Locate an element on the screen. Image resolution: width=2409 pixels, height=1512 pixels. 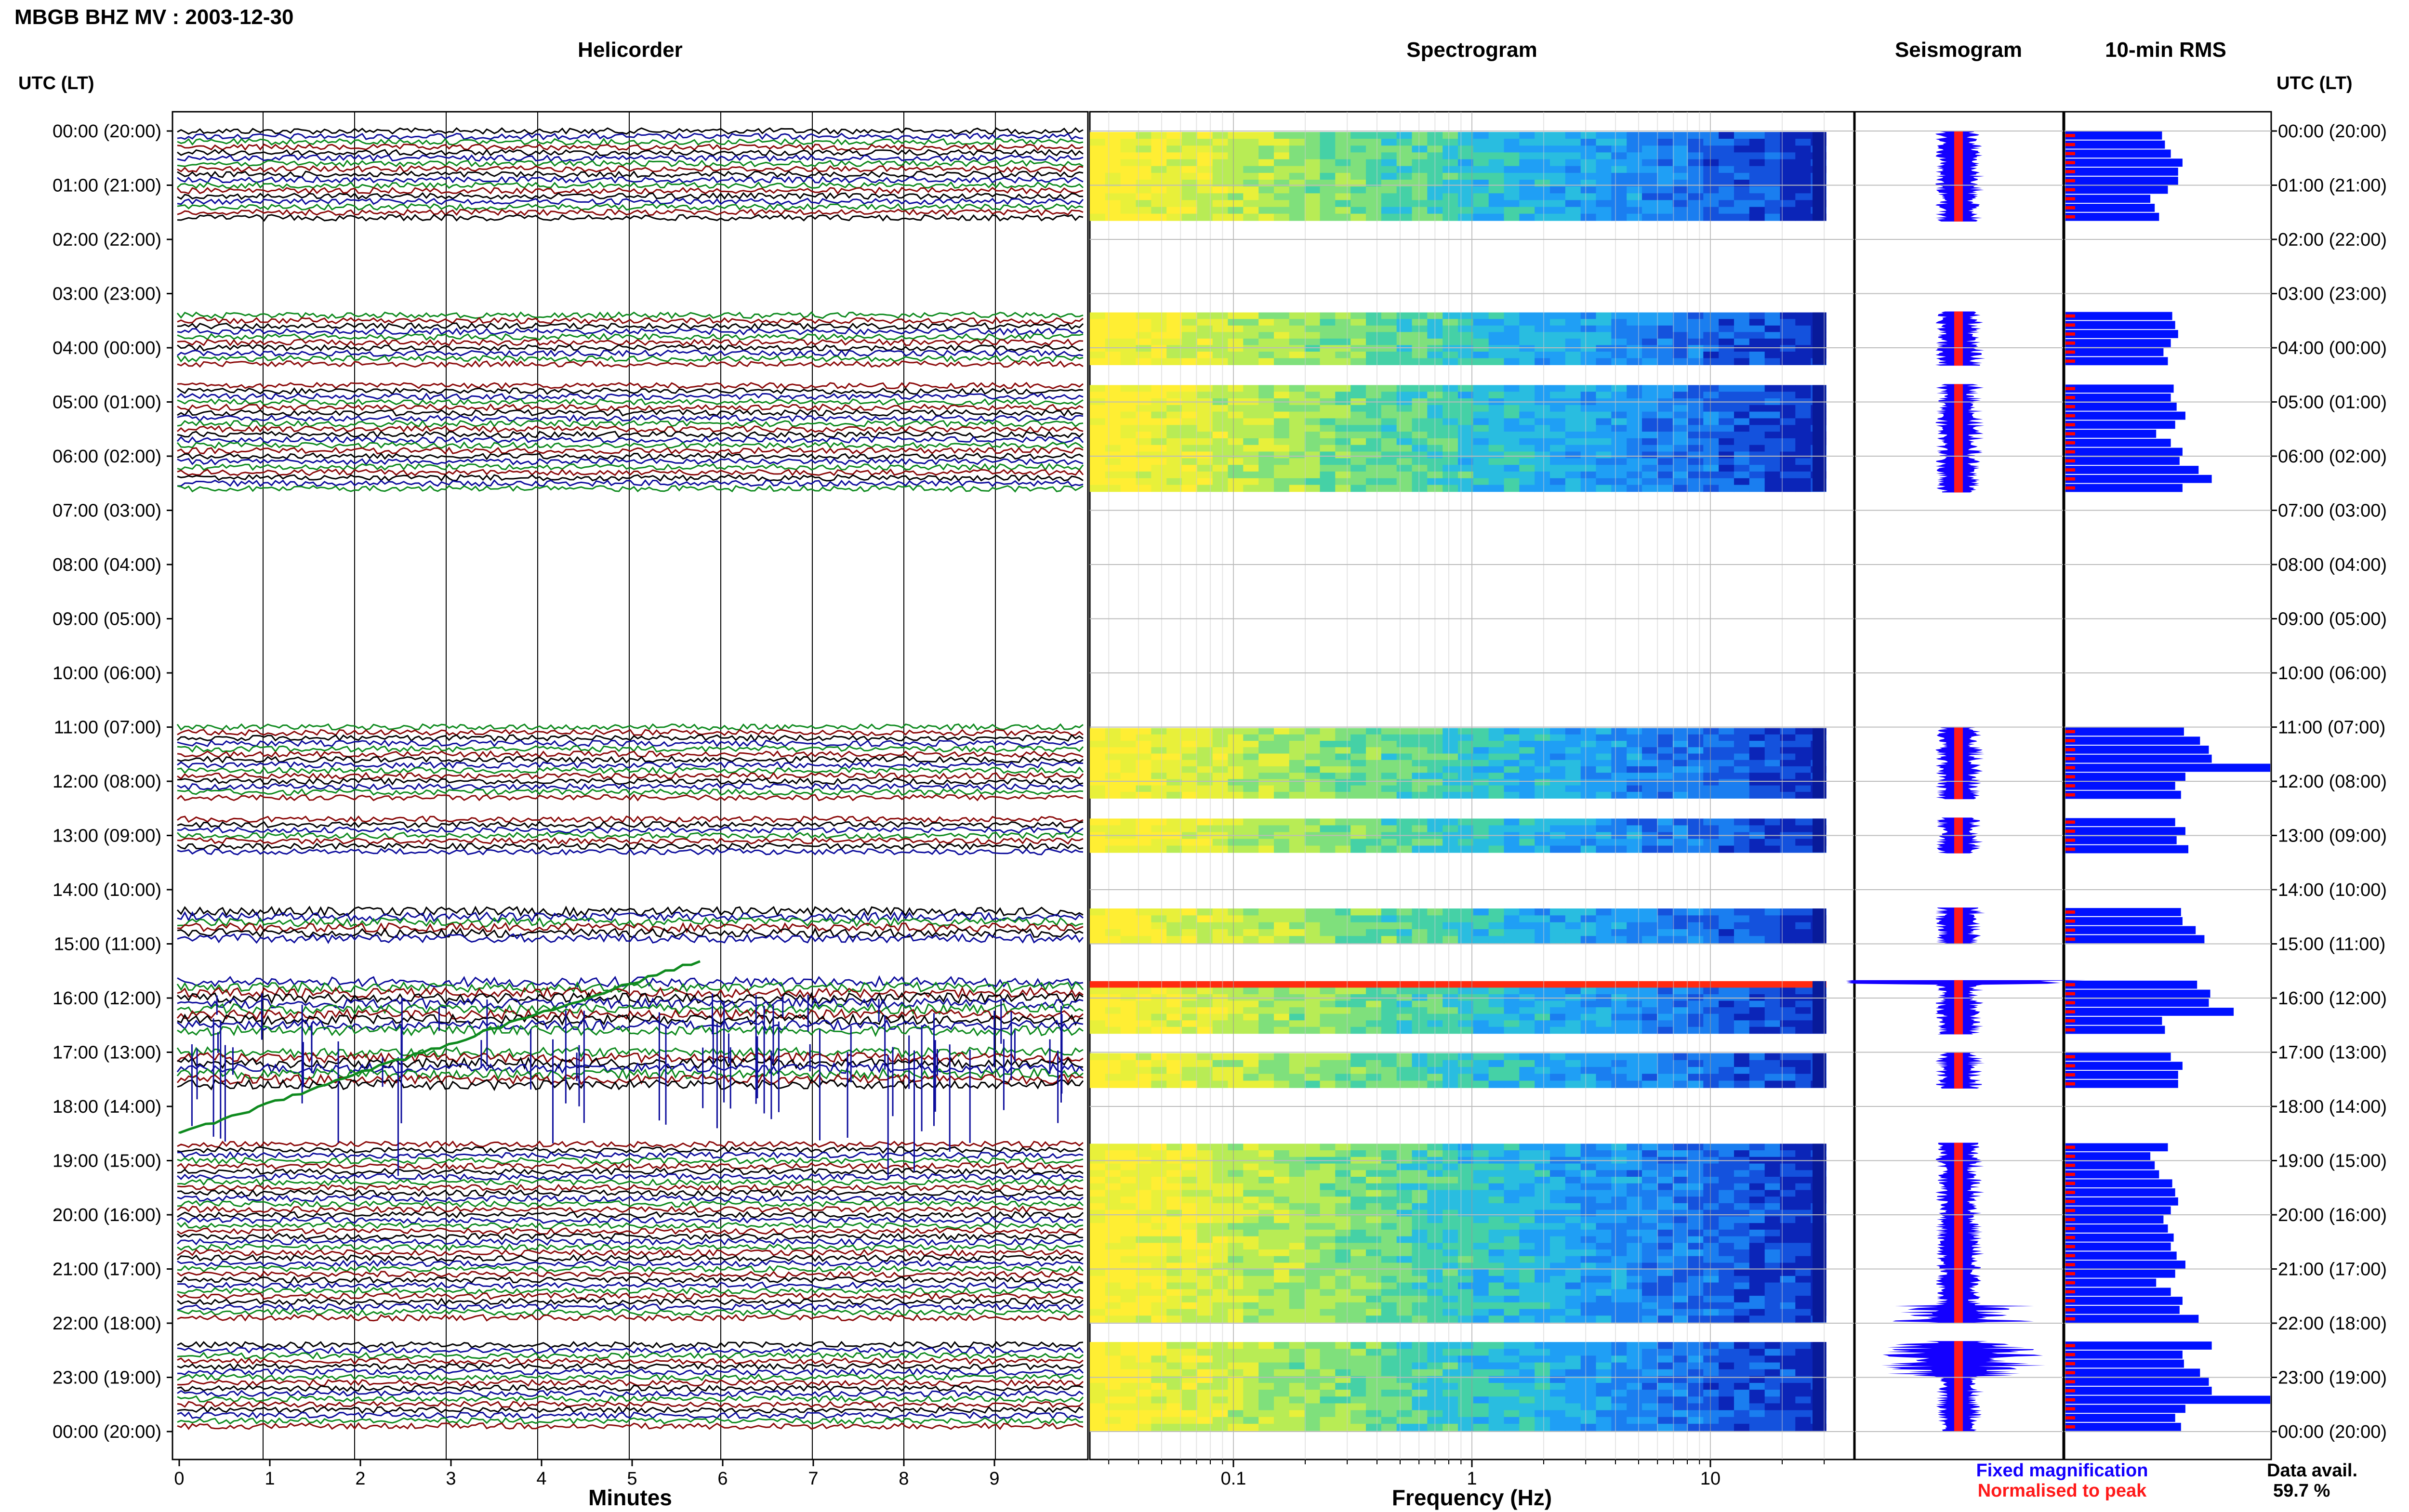
row-label-left: 08:00 (04:00) is located at coordinates (107, 565).